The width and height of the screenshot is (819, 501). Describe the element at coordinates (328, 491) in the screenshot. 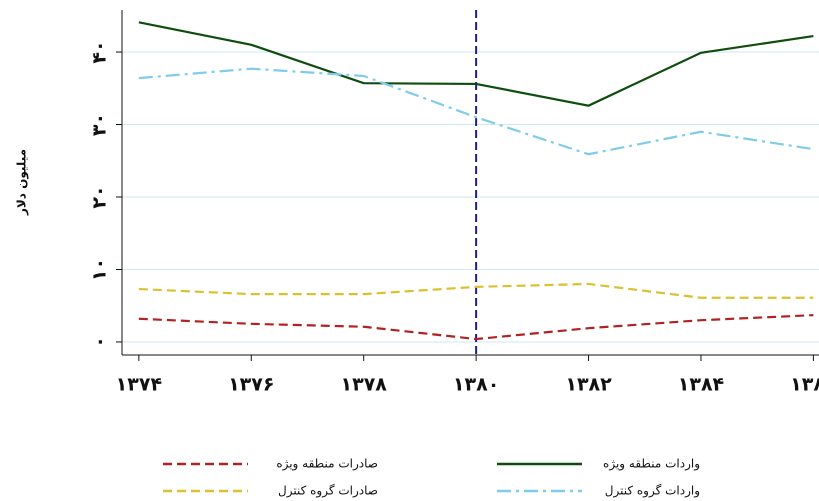

I see `legend-label: صادرات گروه کنترل` at that location.